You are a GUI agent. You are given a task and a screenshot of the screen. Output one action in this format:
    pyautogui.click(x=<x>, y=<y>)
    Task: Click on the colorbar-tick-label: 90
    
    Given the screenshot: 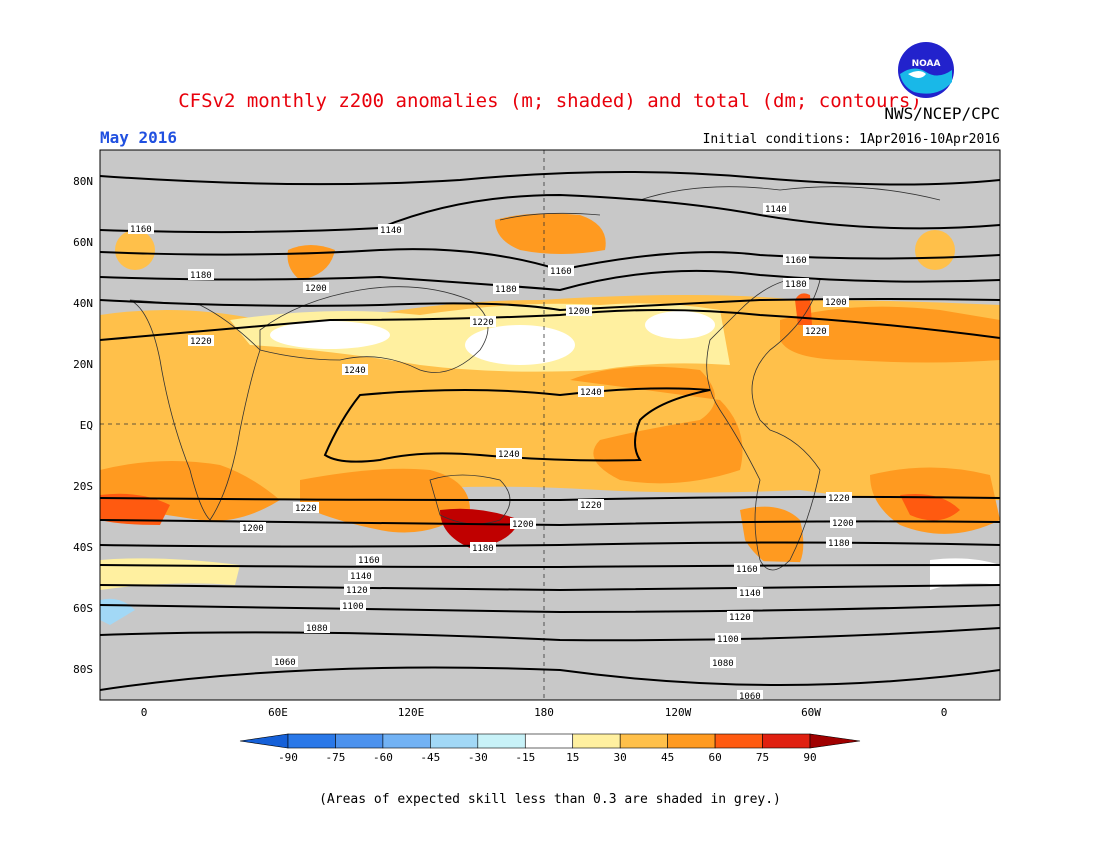 What is the action you would take?
    pyautogui.click(x=809, y=757)
    